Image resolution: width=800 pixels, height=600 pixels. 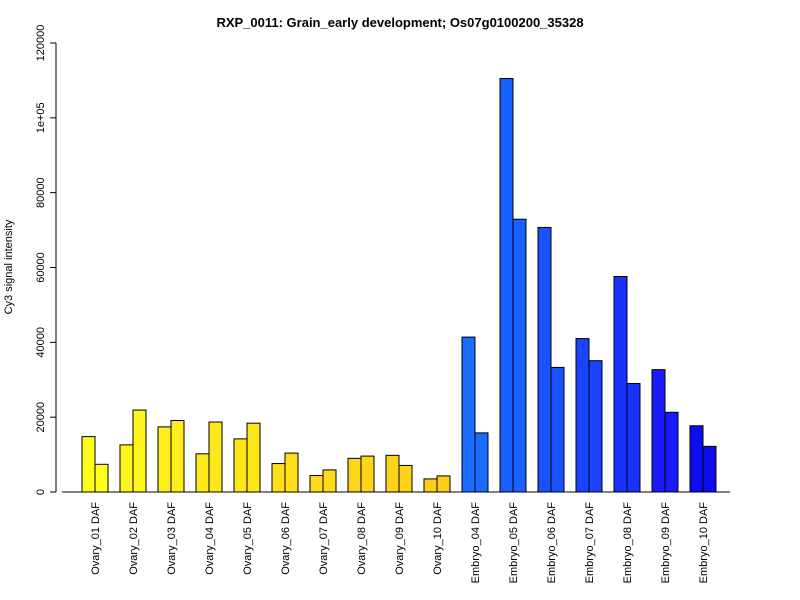 What do you see at coordinates (210, 538) in the screenshot?
I see `x-tick-label: Ovary_04 DAF` at bounding box center [210, 538].